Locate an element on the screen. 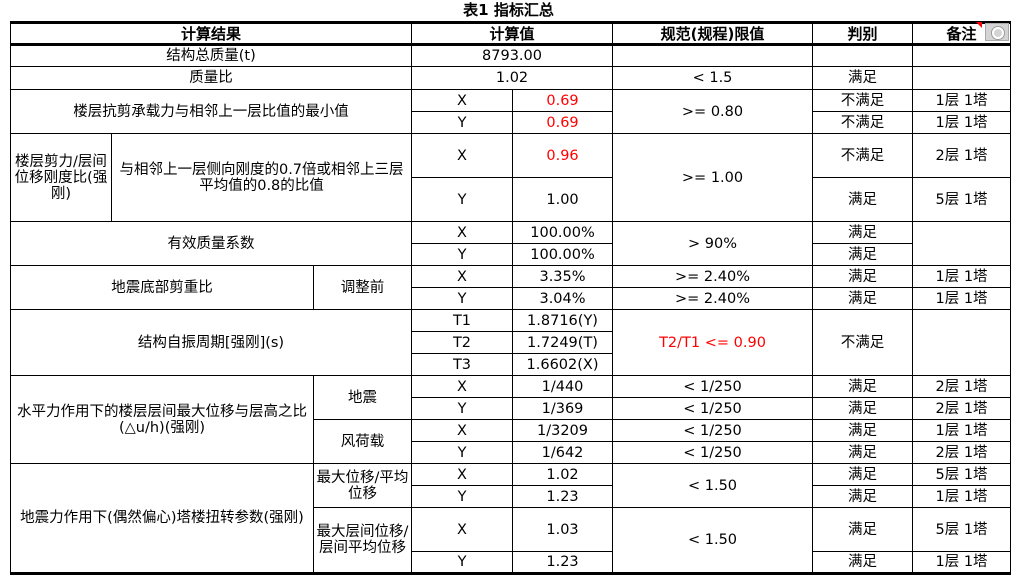 This screenshot has width=1017, height=582. table-cell: 1/3209 is located at coordinates (562, 430).